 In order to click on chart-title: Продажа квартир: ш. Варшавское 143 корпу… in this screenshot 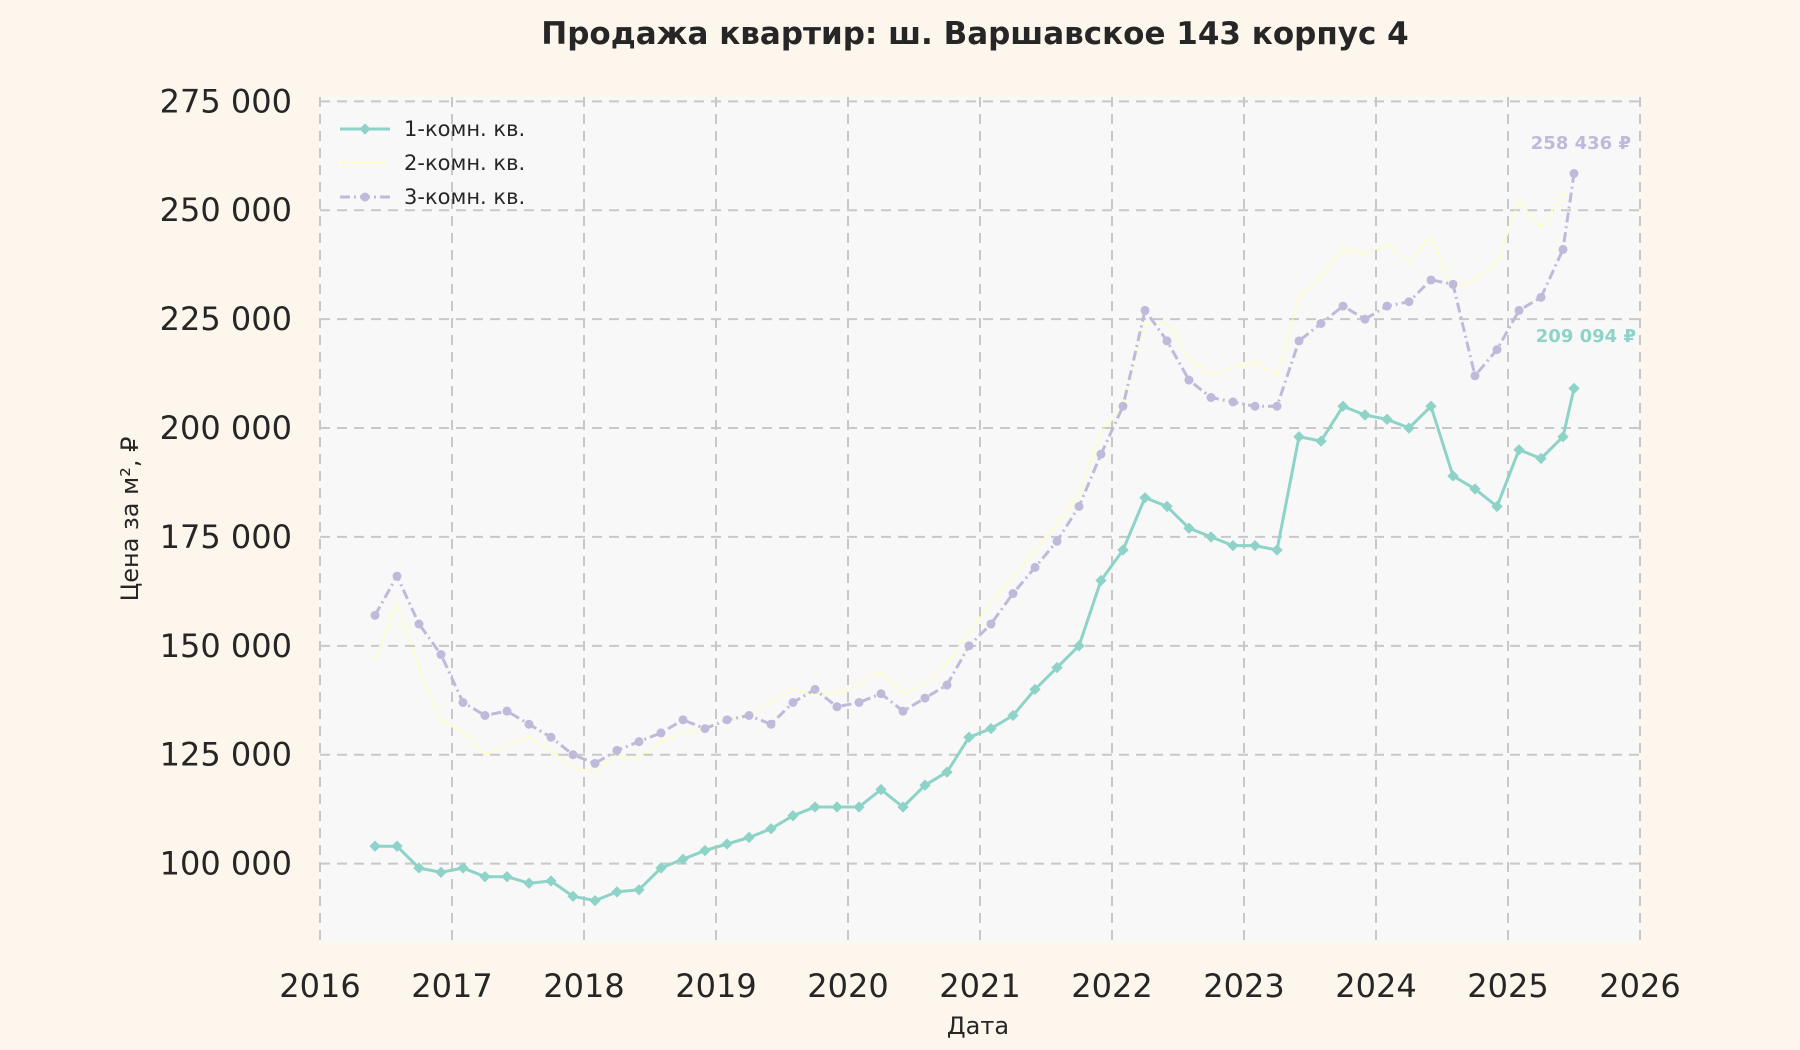, I will do `click(974, 34)`.